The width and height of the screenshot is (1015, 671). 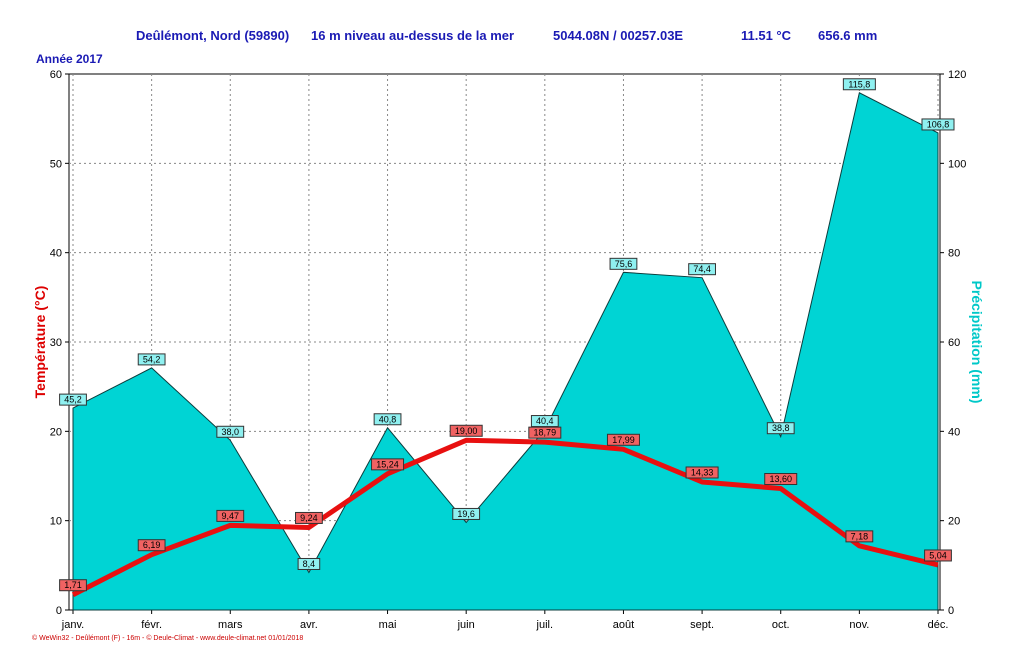 I want to click on precipitation-data-label: 19,6, so click(x=466, y=514).